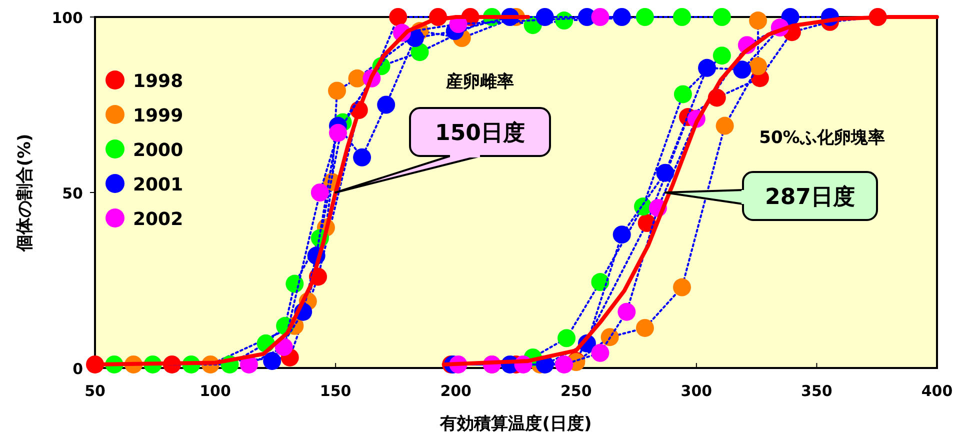  I want to click on annotation: 150日度, so click(480, 133).